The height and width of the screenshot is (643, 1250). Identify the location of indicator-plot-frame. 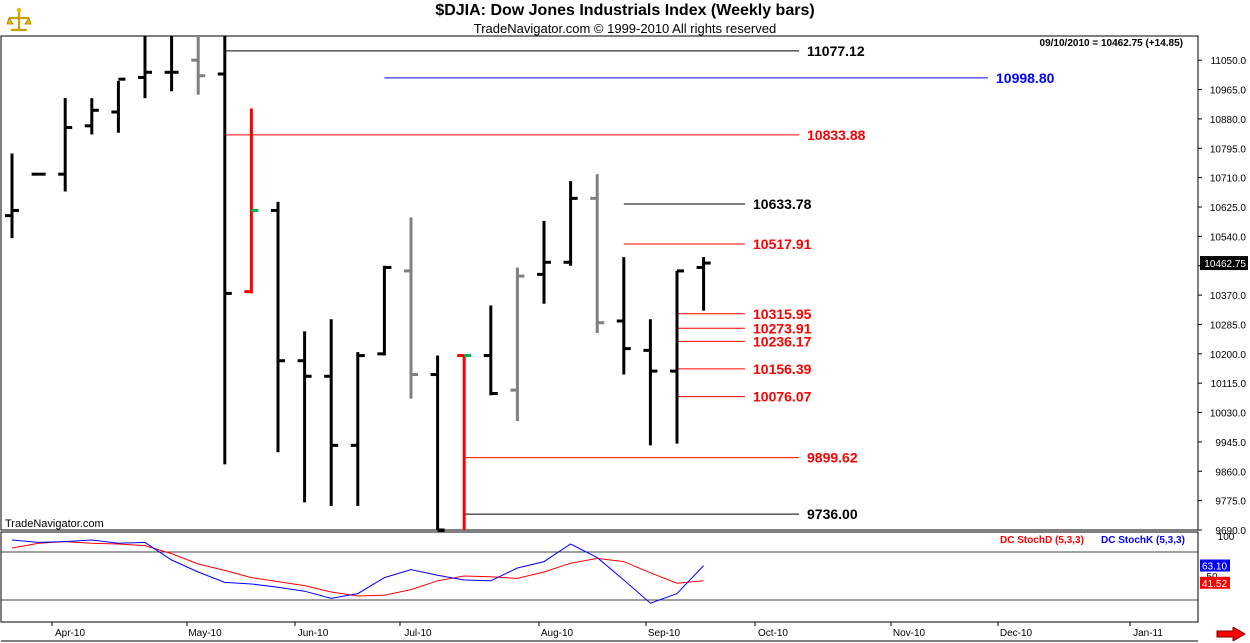
(599, 577).